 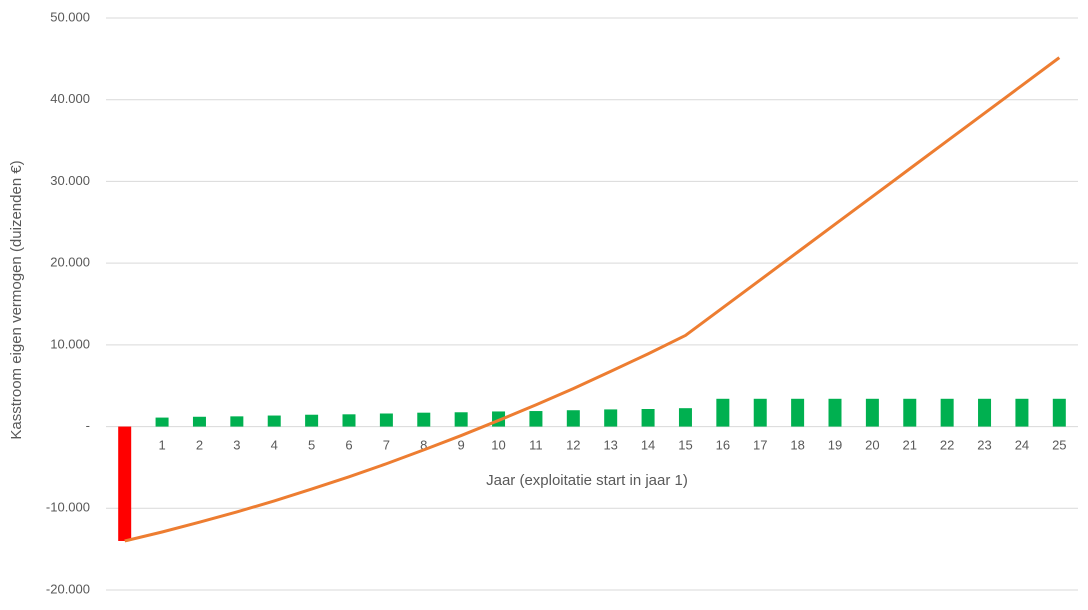 What do you see at coordinates (835, 444) in the screenshot?
I see `x-tick-label: 19` at bounding box center [835, 444].